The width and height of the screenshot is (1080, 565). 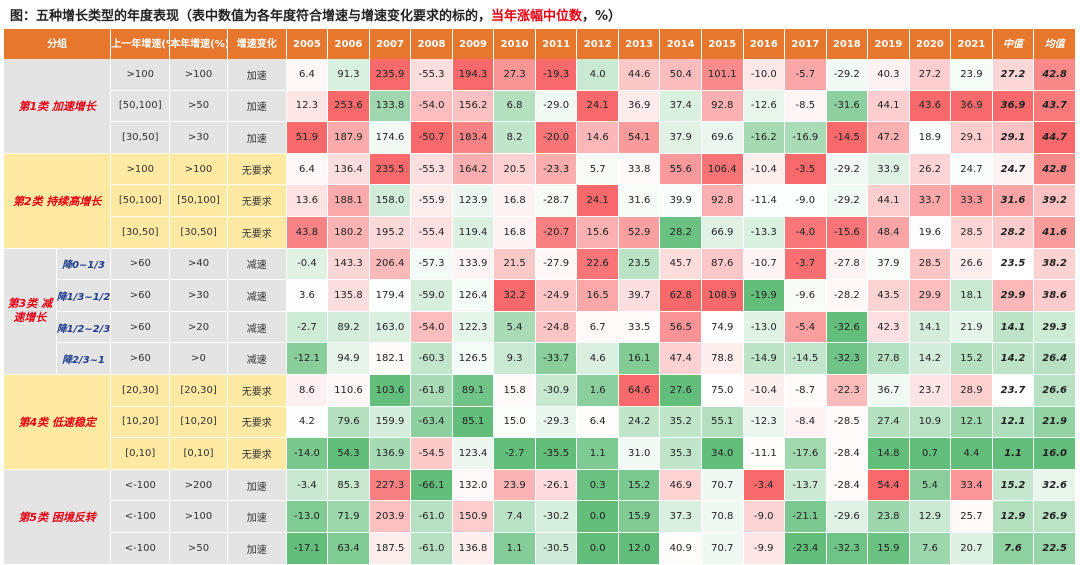 What do you see at coordinates (598, 327) in the screenshot?
I see `value-cell: 6.7` at bounding box center [598, 327].